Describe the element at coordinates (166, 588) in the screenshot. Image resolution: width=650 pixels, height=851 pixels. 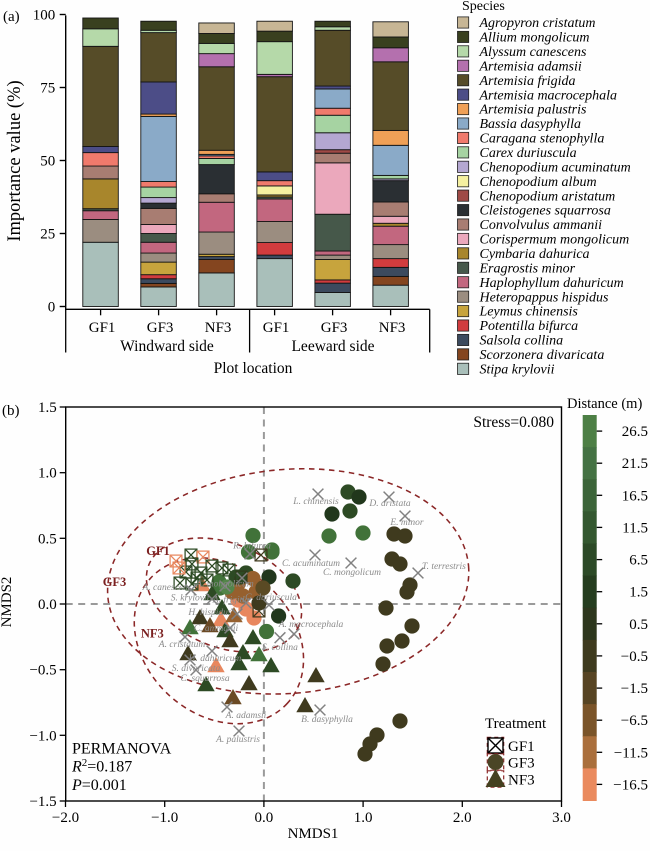
I see `svg-text: A. canescens` at that location.